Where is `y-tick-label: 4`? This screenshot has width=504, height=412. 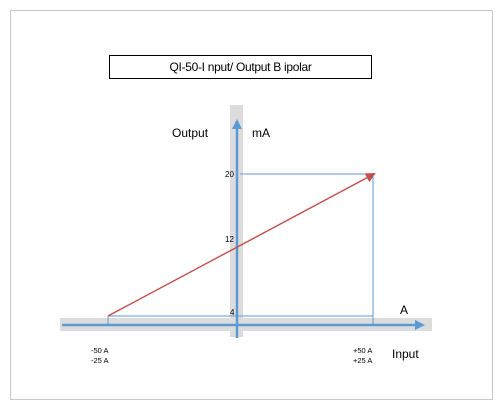 y-tick-label: 4 is located at coordinates (232, 312).